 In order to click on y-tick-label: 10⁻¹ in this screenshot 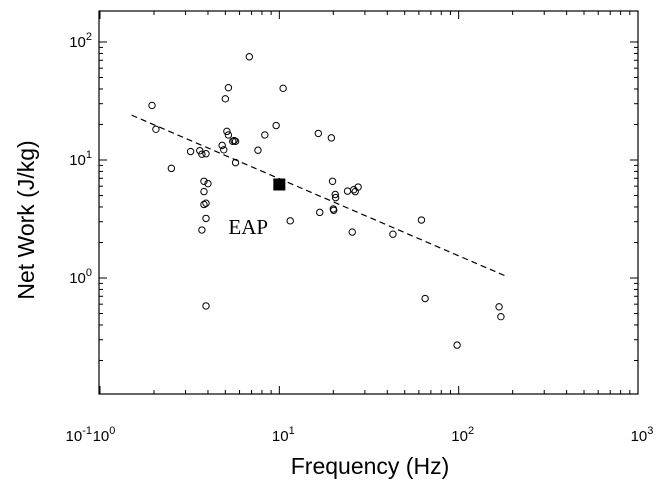, I will do `click(79, 435)`.